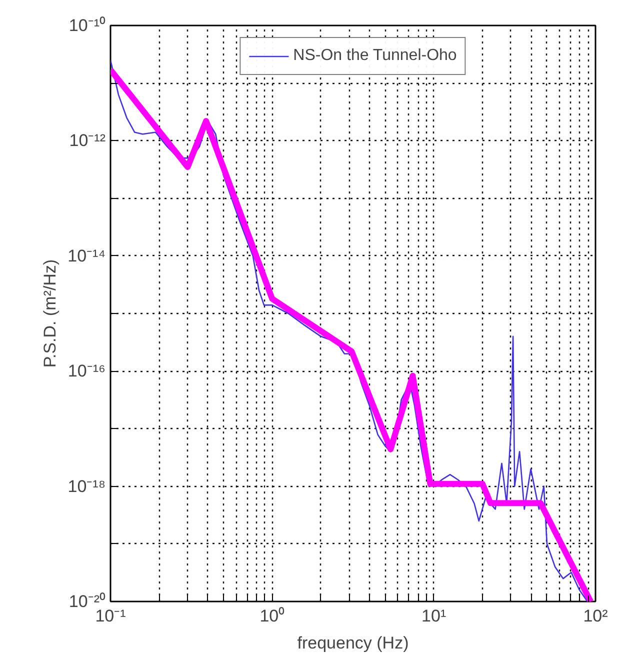  Describe the element at coordinates (87, 486) in the screenshot. I see `y-tick-label: 10⁻¹⁸` at that location.